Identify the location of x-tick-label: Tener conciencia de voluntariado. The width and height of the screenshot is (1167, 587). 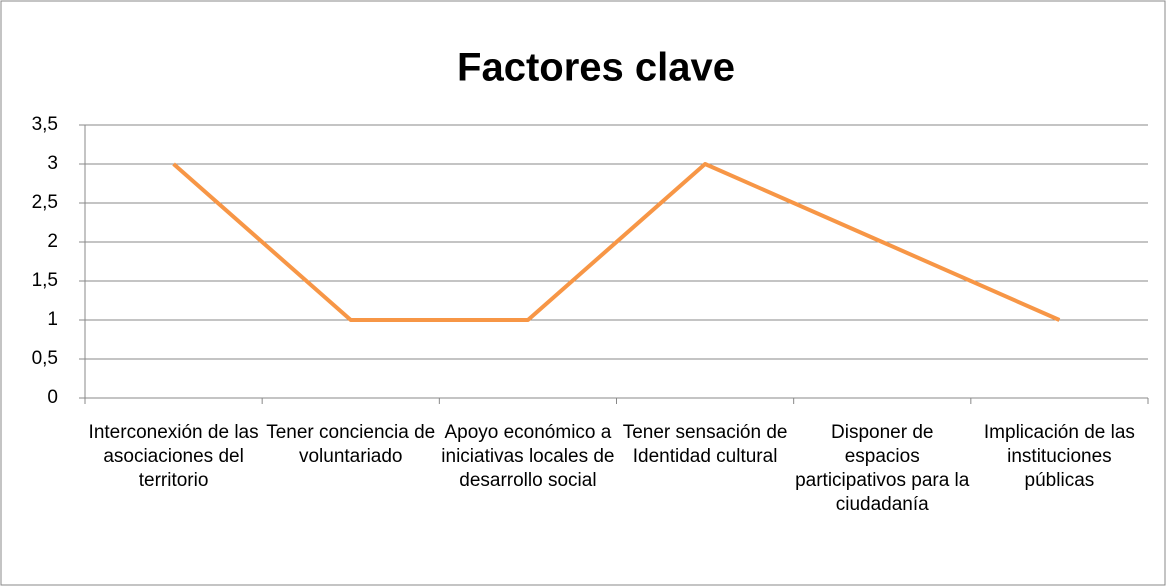
(351, 444).